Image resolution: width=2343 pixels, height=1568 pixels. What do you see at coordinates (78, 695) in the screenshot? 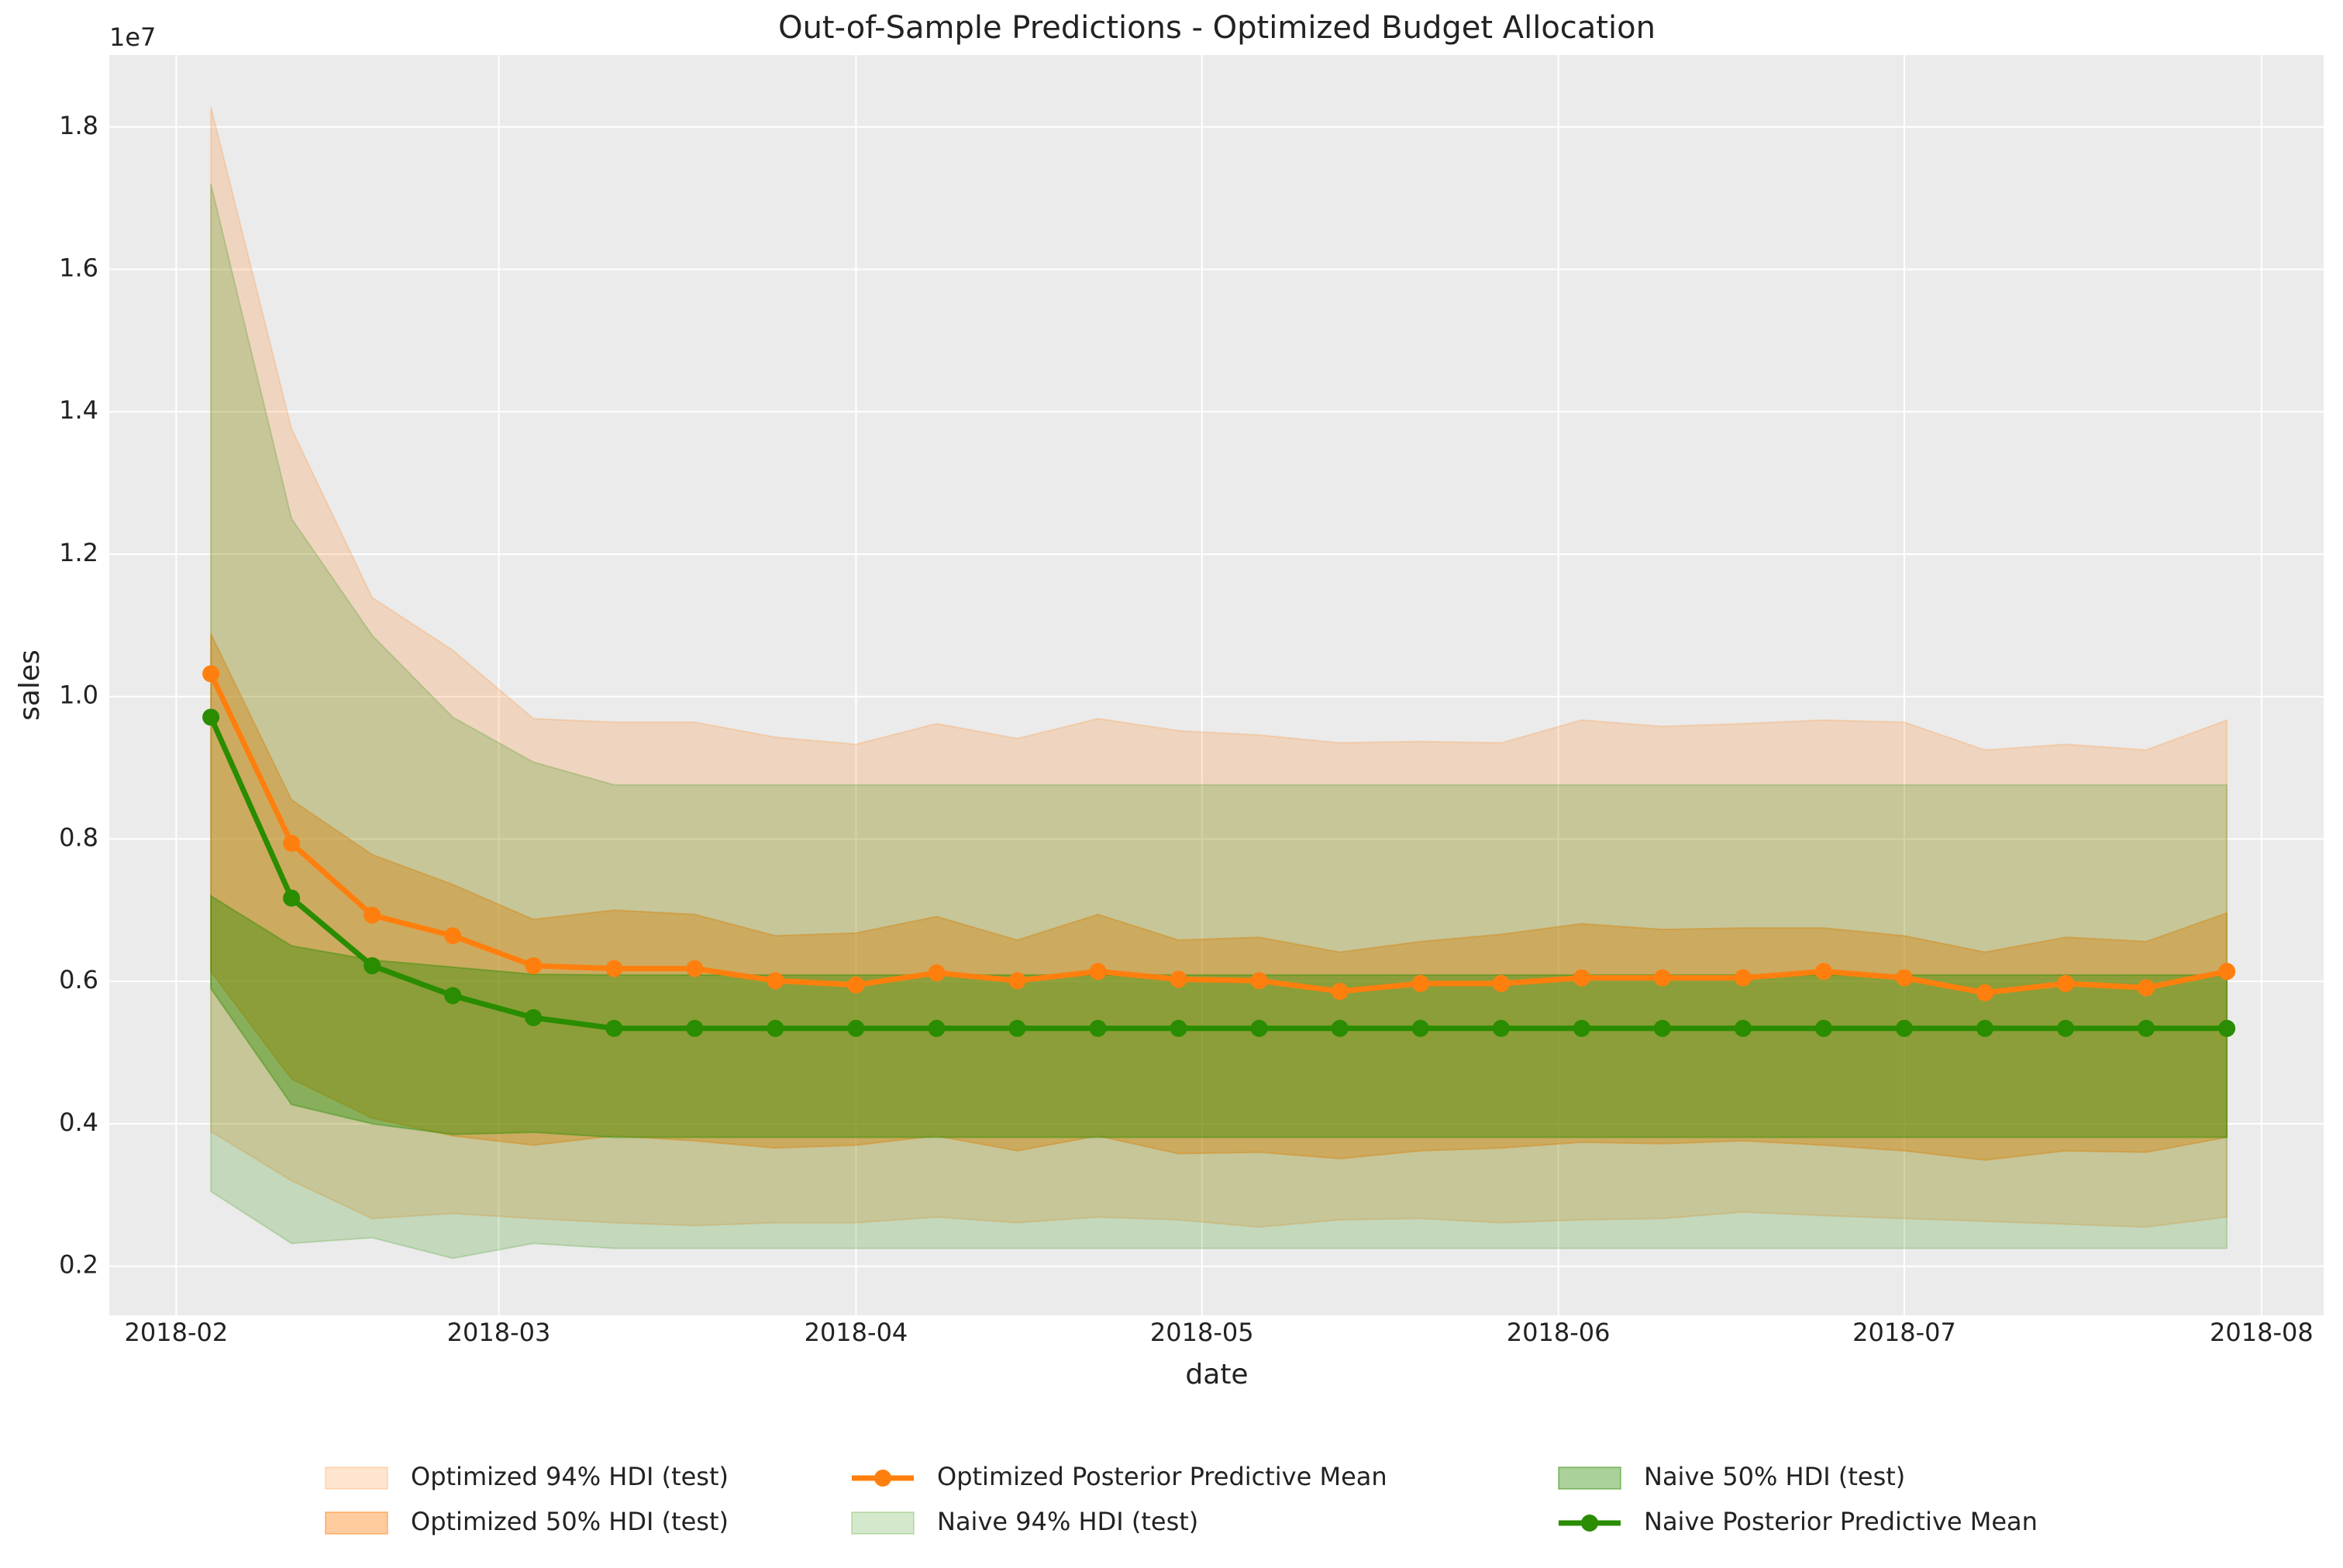
I see `y-tick-label: 1.0` at bounding box center [78, 695].